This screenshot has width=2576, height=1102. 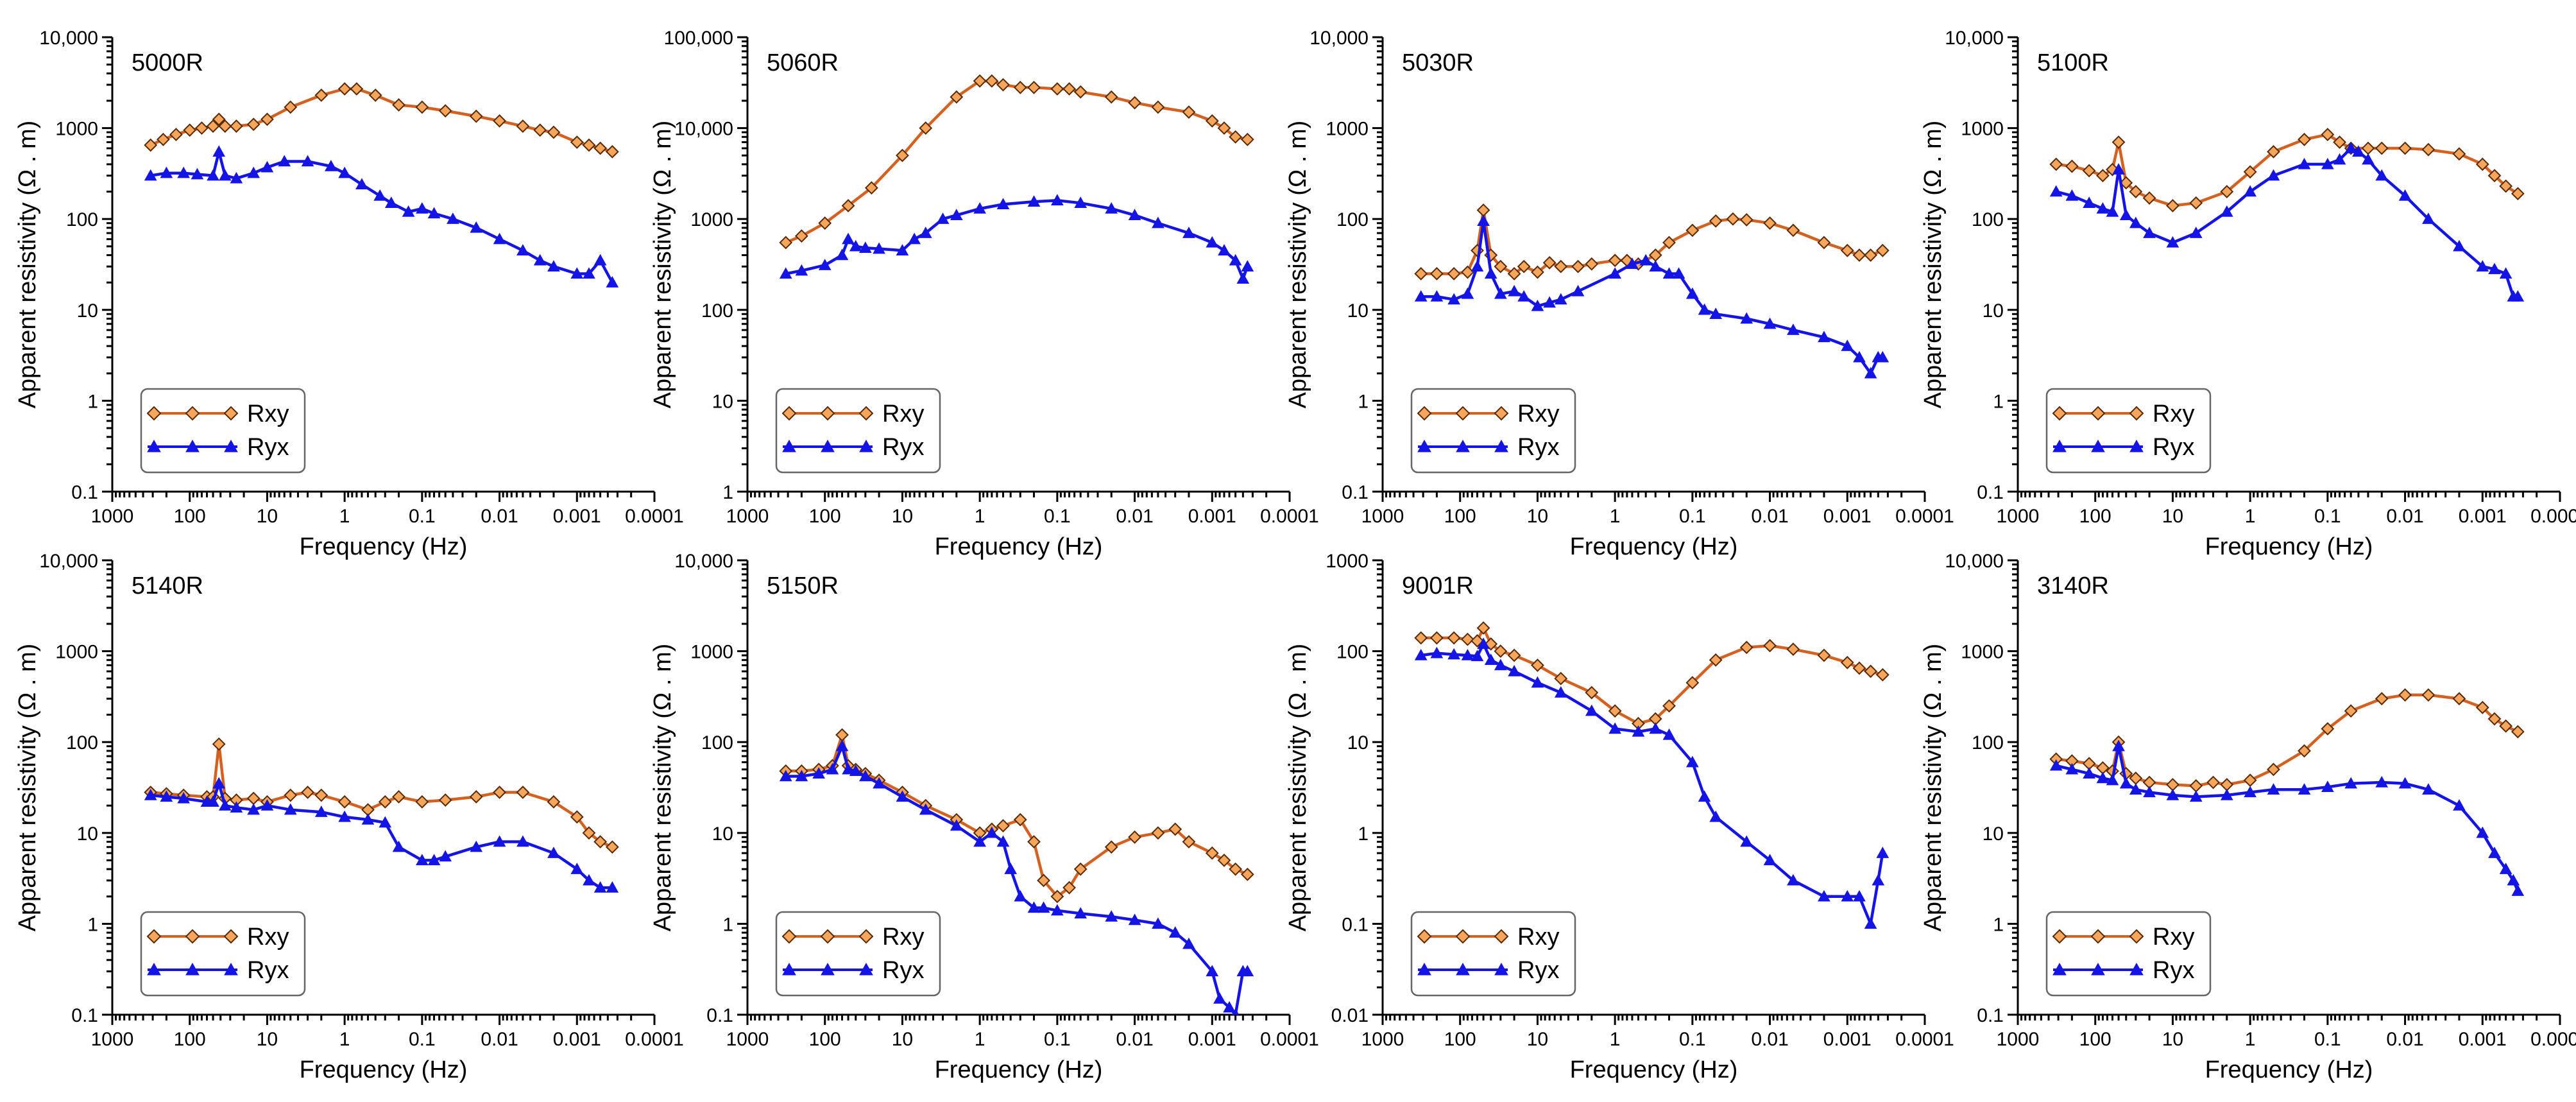 What do you see at coordinates (903, 970) in the screenshot?
I see `legend-label: Ryx` at bounding box center [903, 970].